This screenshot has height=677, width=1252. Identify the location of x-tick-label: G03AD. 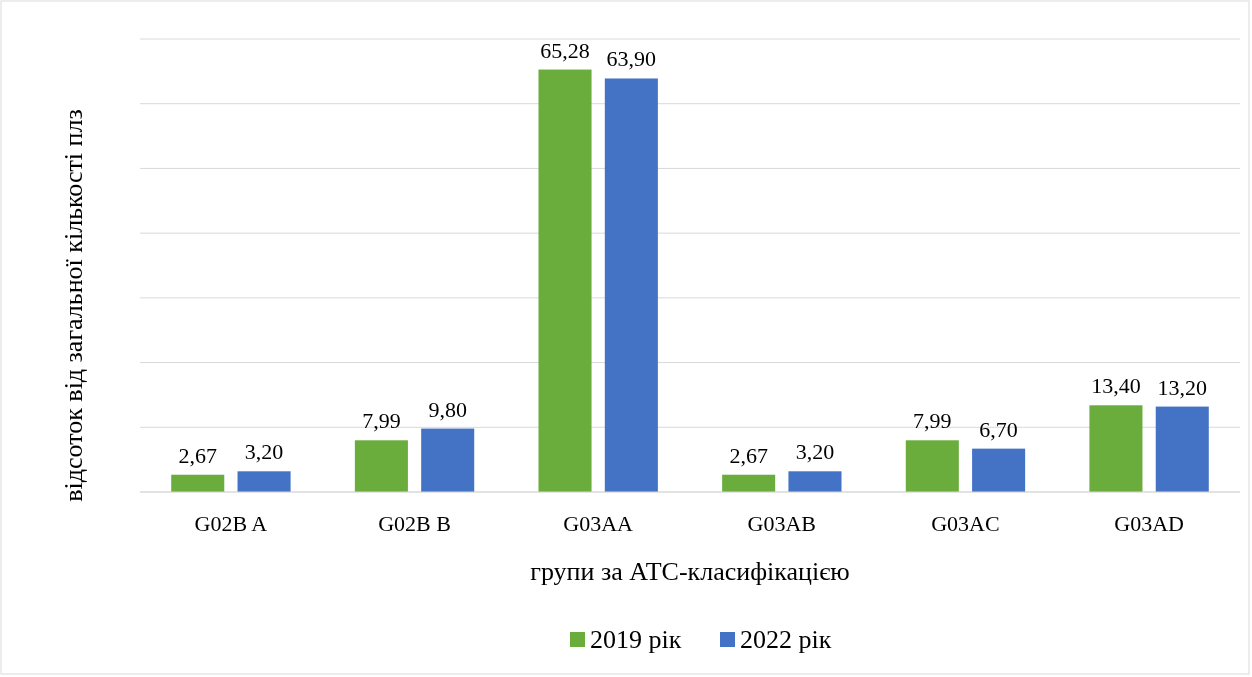
(1149, 523).